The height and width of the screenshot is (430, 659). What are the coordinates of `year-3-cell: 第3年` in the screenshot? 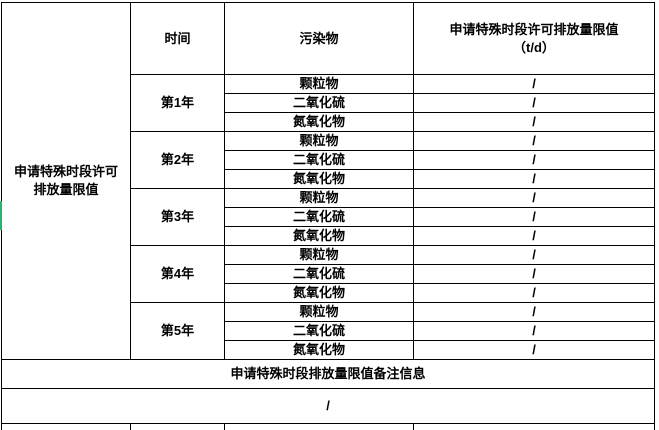 It's located at (177, 217).